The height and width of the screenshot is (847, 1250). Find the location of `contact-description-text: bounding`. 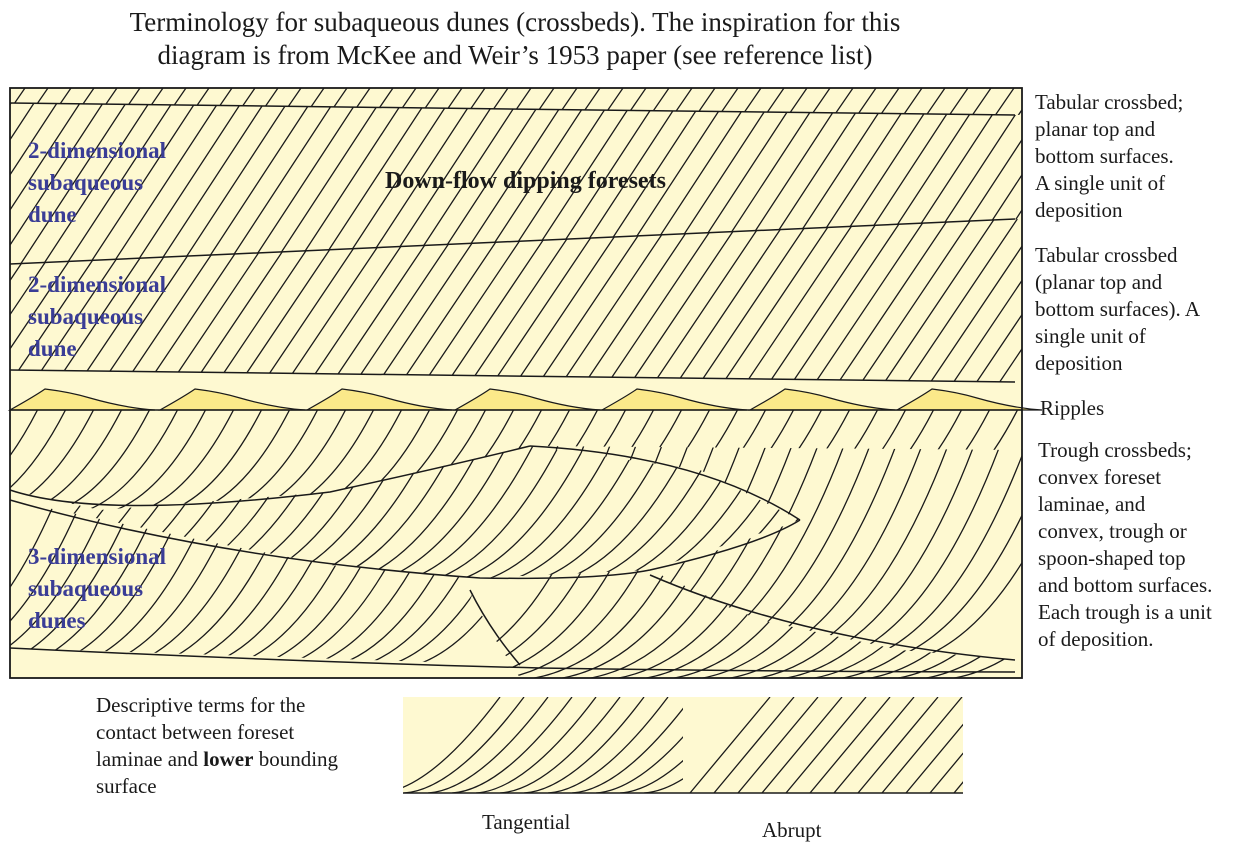

contact-description-text: bounding is located at coordinates (296, 759).